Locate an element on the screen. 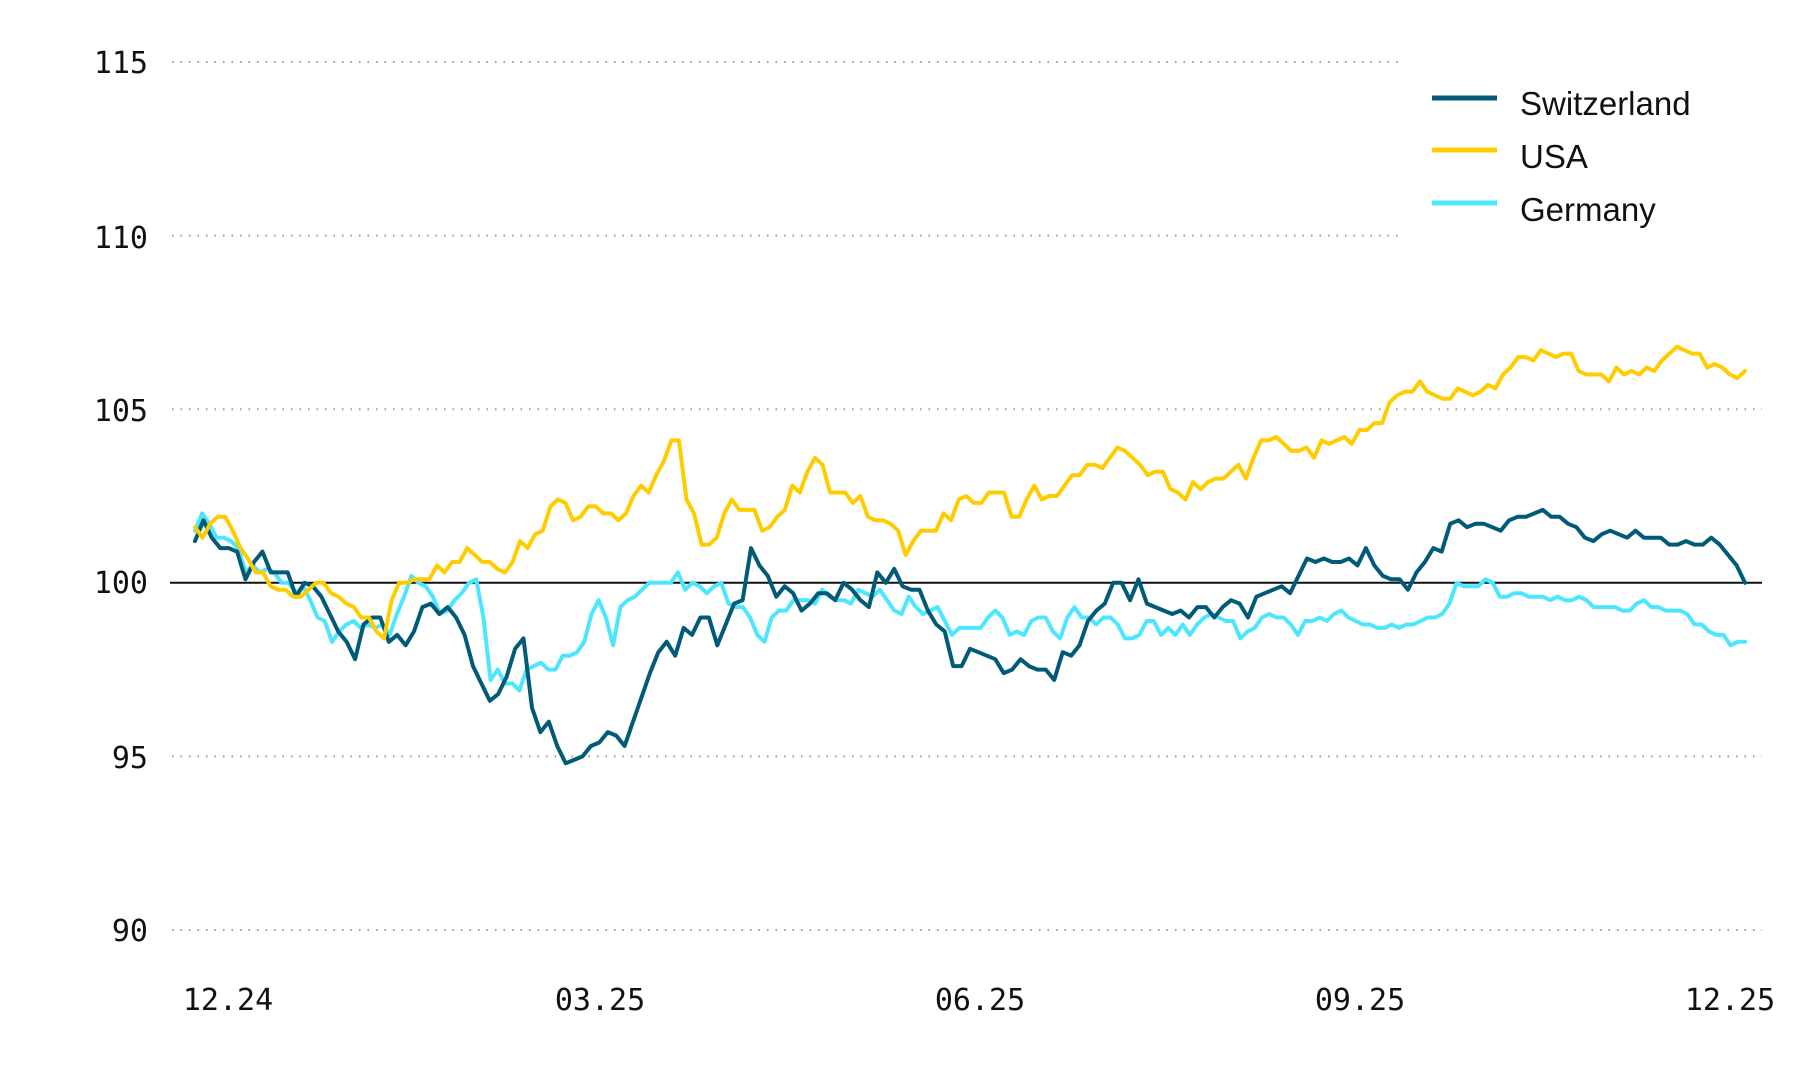 The image size is (1800, 1080). legend: Switzerland USA Germany is located at coordinates (1561, 156).